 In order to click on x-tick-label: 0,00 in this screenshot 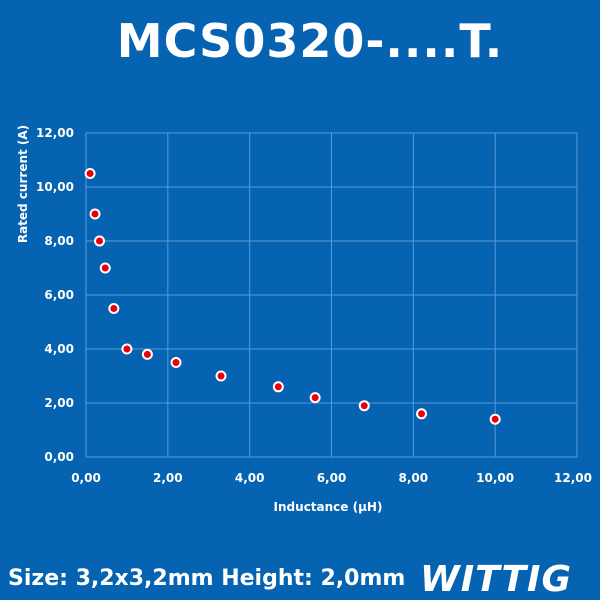, I will do `click(86, 478)`.